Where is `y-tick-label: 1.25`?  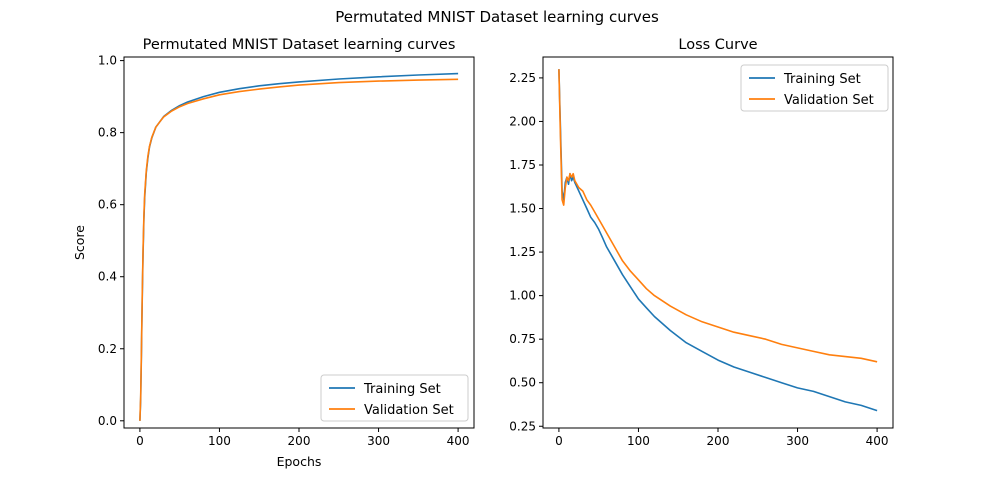
y-tick-label: 1.25 is located at coordinates (522, 252).